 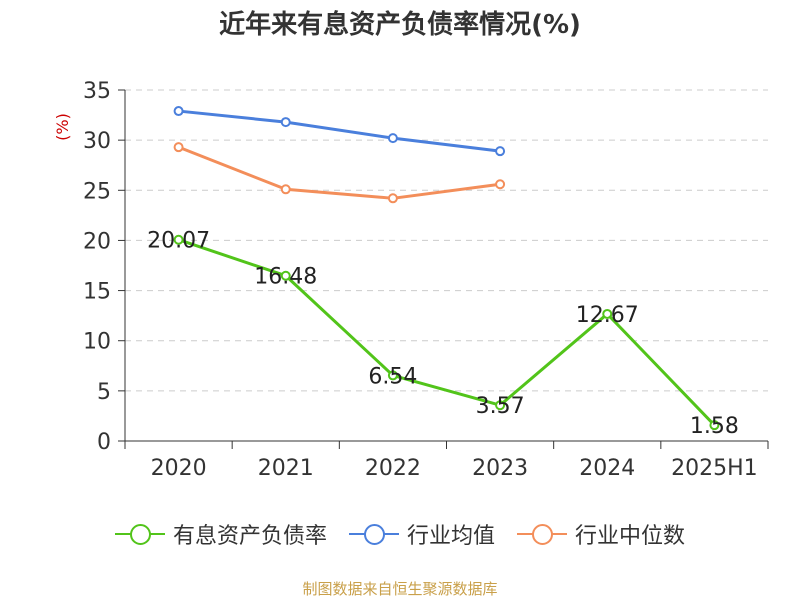 I want to click on legend-item-industry-median: 行业中位数, so click(x=601, y=534).